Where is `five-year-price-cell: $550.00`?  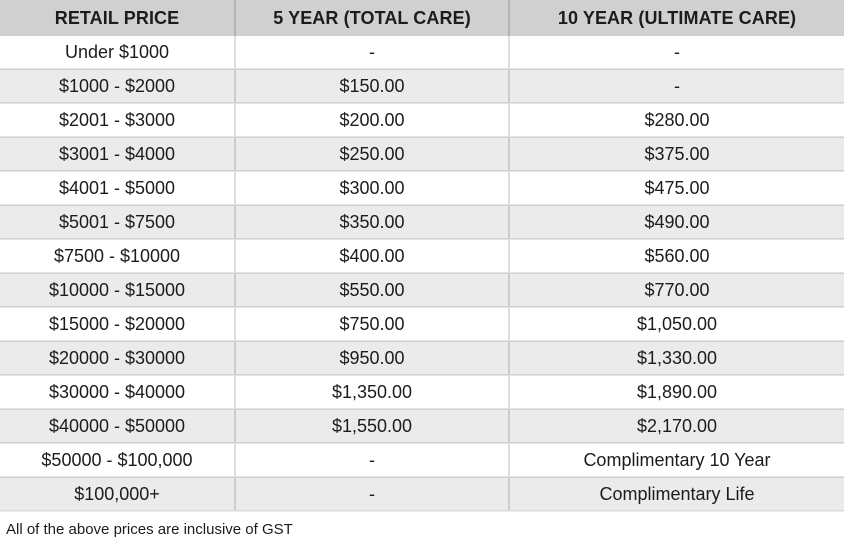
five-year-price-cell: $550.00 is located at coordinates (371, 289).